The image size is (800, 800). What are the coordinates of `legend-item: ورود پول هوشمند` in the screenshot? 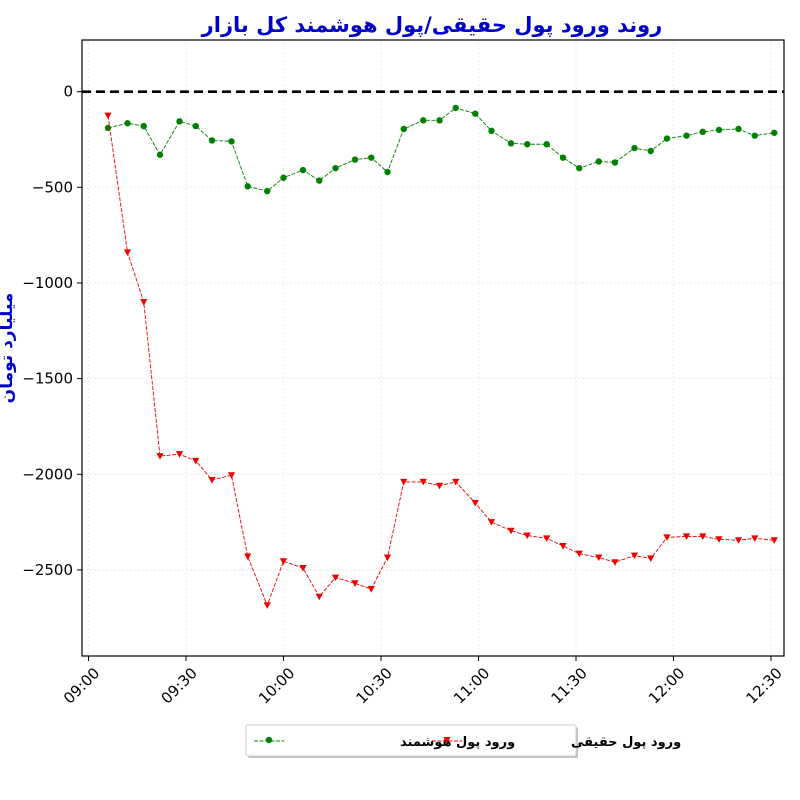 It's located at (384, 742).